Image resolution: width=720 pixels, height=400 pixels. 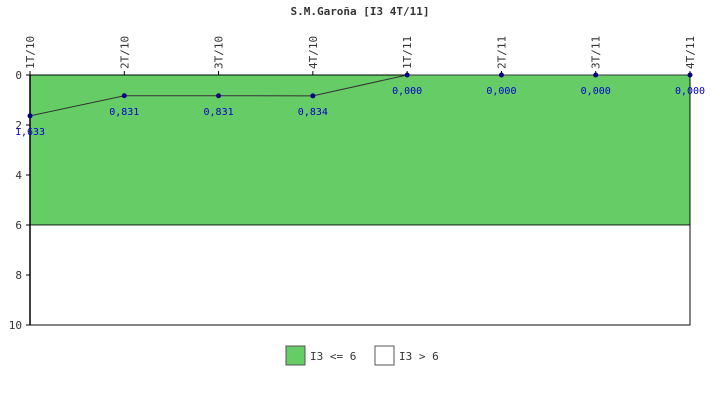 I want to click on y-axis-ticks: 0 2 4 6 8 10, so click(x=19, y=200).